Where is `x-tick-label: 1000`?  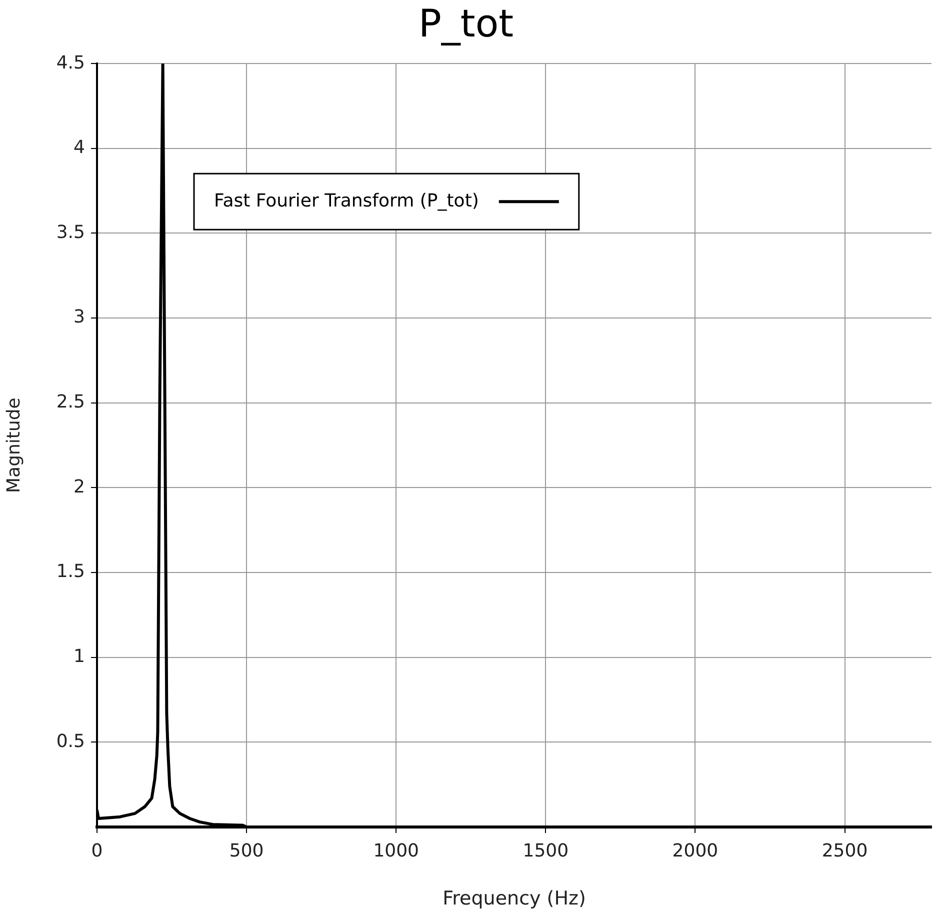
x-tick-label: 1000 is located at coordinates (396, 851).